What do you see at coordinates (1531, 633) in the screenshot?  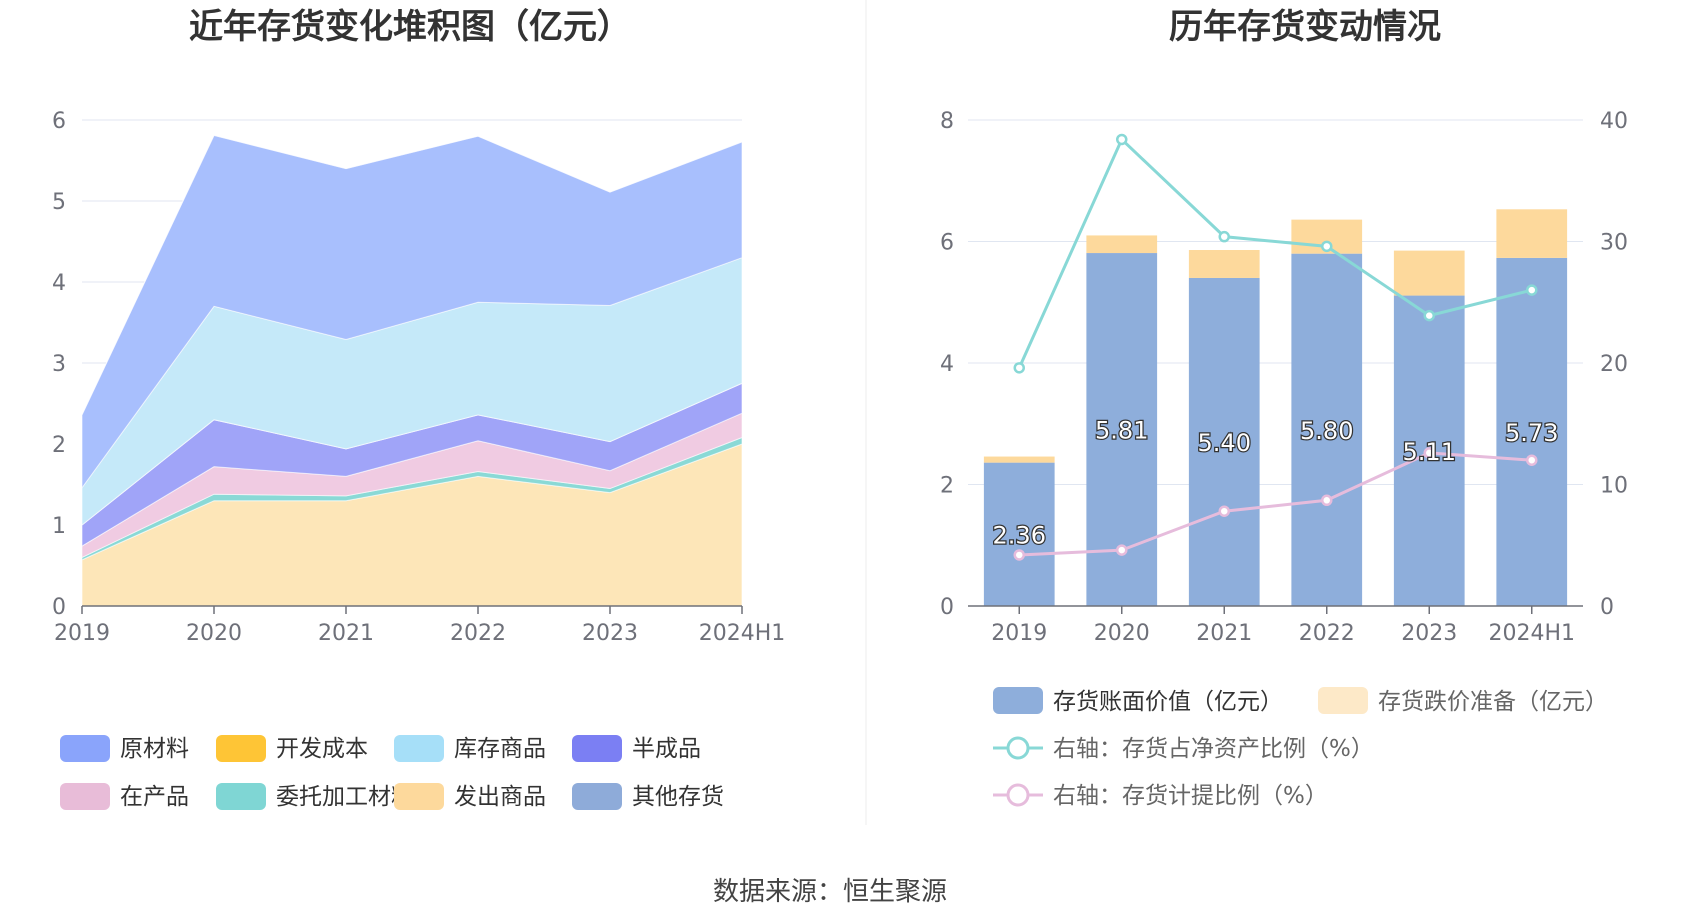 I see `right-x-tick-label: 2024H1` at bounding box center [1531, 633].